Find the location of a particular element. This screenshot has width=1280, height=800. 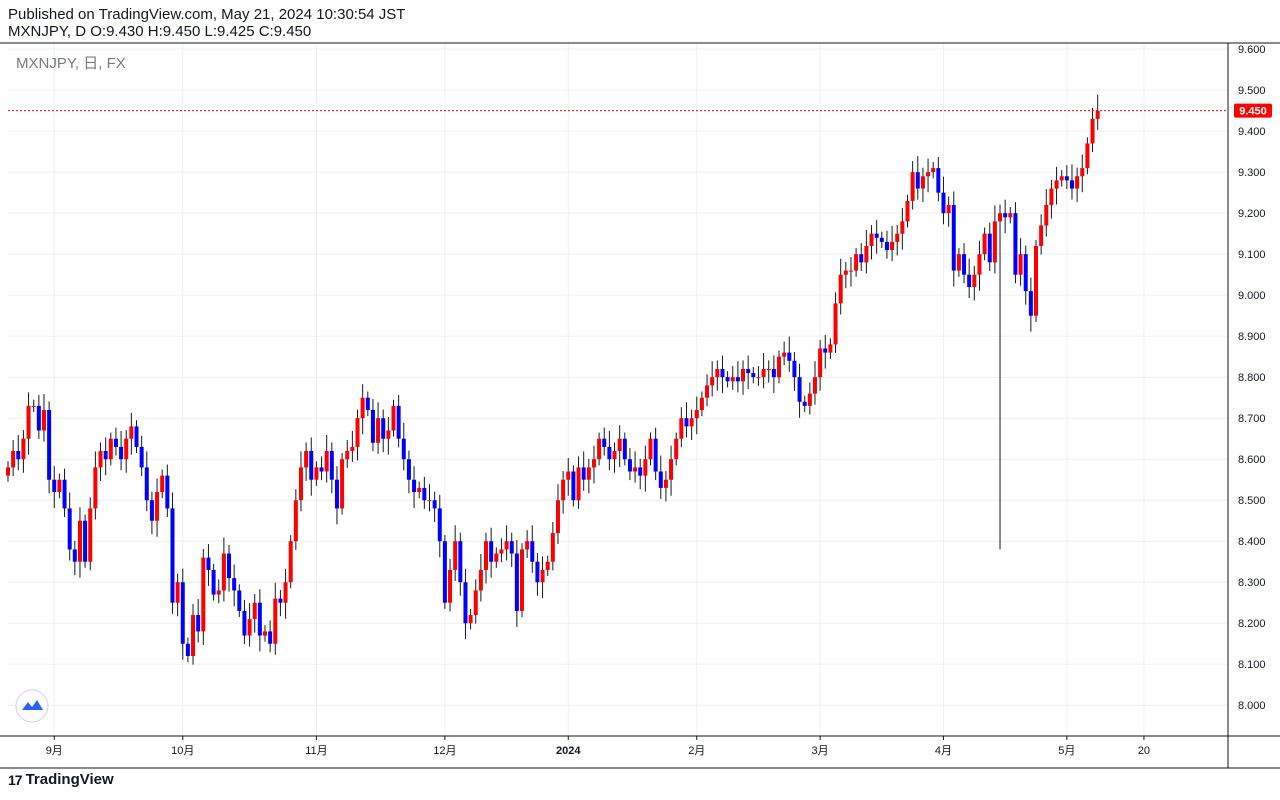

tradingview-badge is located at coordinates (32, 706).